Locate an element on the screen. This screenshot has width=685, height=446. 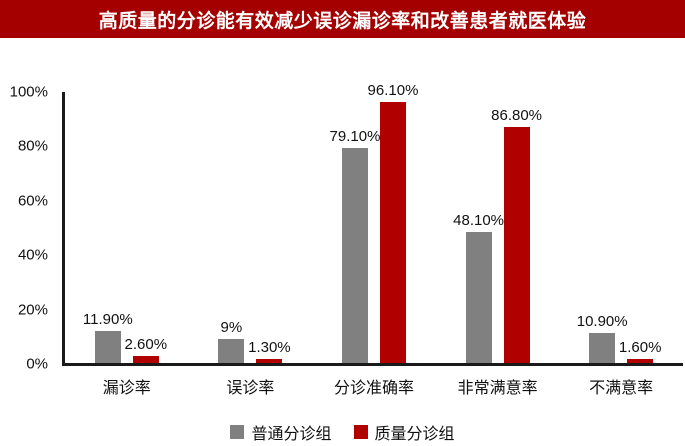
y-axis-line is located at coordinates (63, 229).